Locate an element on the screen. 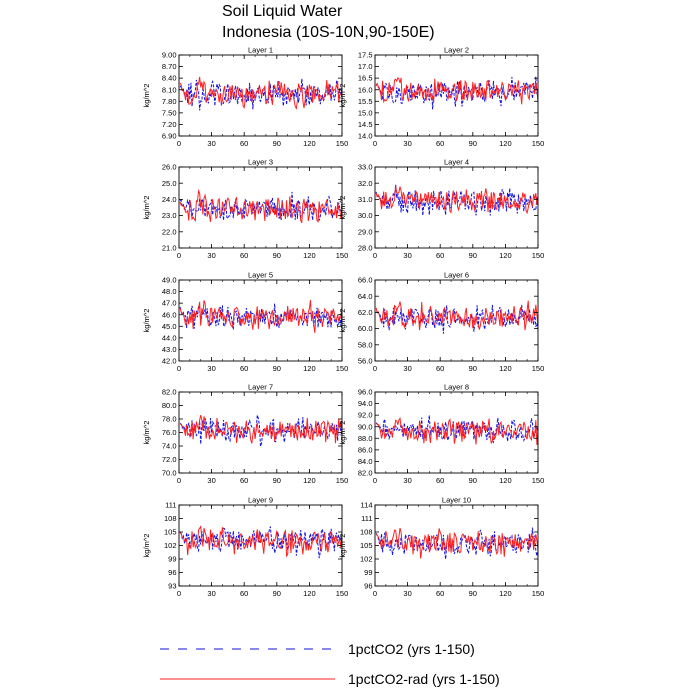  y-tick-label: 24.0 is located at coordinates (169, 199).